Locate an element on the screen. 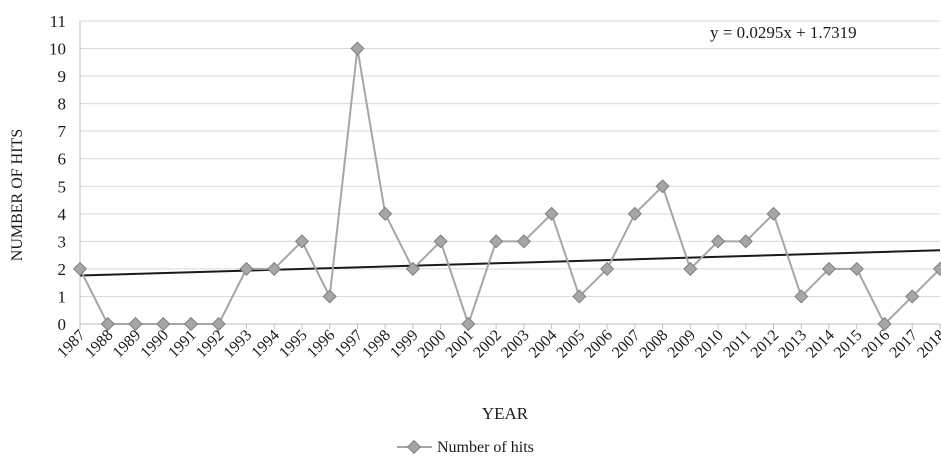 The width and height of the screenshot is (941, 461). x-tick-label: 2005 is located at coordinates (571, 344).